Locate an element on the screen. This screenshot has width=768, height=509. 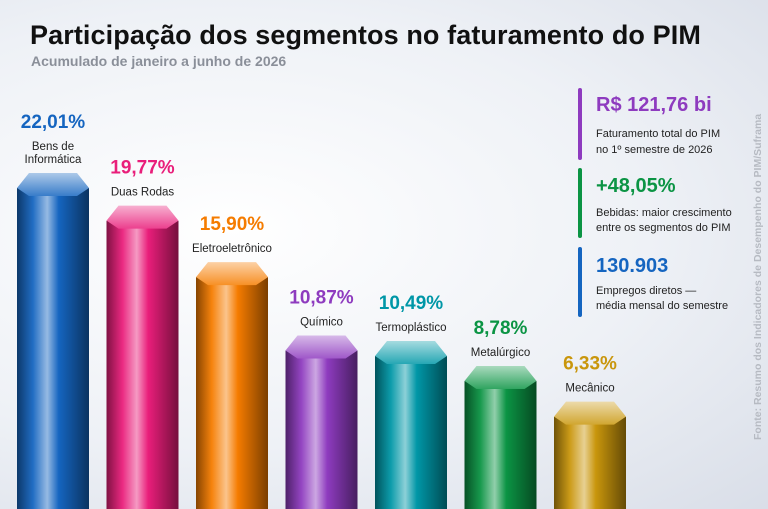
kpi-jobs-caption-line: média mensal do semestre is located at coordinates (662, 306).